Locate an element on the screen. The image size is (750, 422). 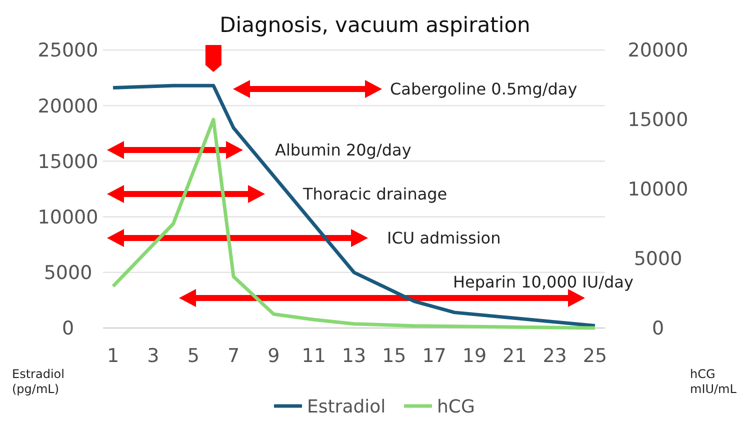
annotation: Heparin 10,000 IU/day is located at coordinates (543, 282).